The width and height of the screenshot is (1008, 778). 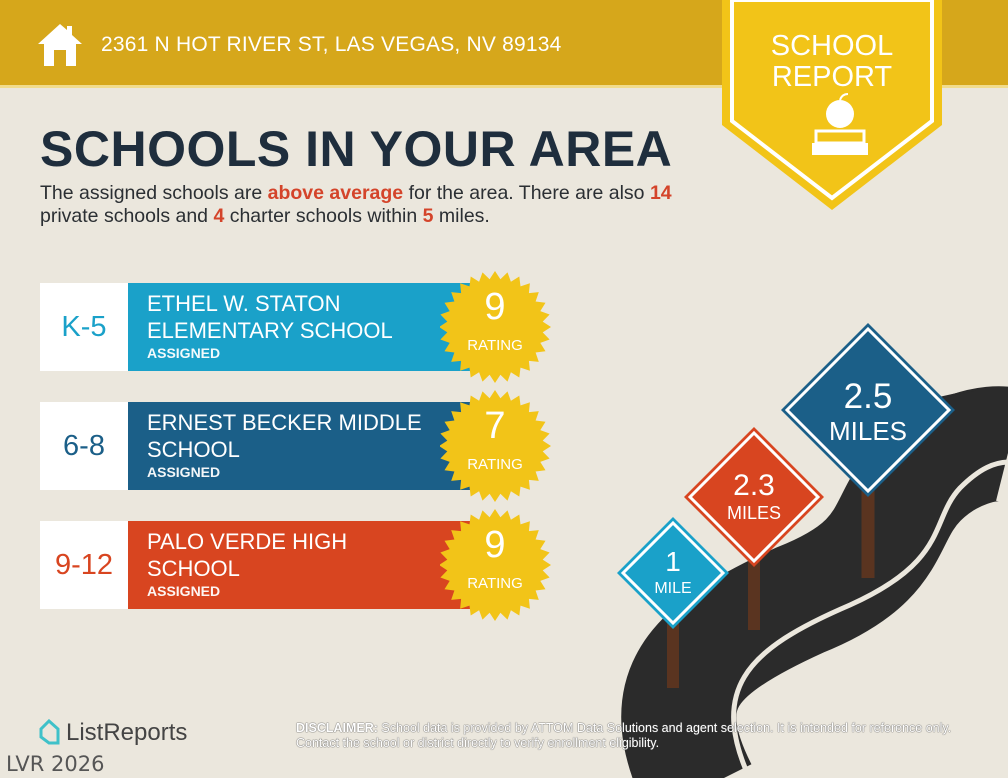 What do you see at coordinates (84, 565) in the screenshot?
I see `grade-range: 9-12` at bounding box center [84, 565].